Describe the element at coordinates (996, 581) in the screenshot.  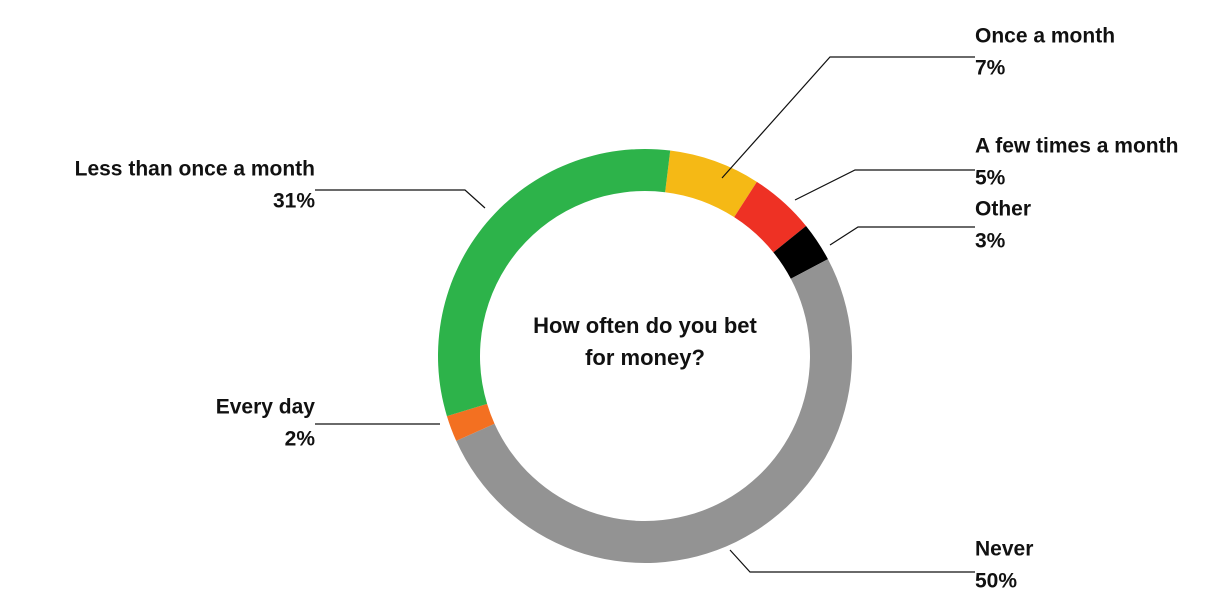
I see `value-label: 50%` at that location.